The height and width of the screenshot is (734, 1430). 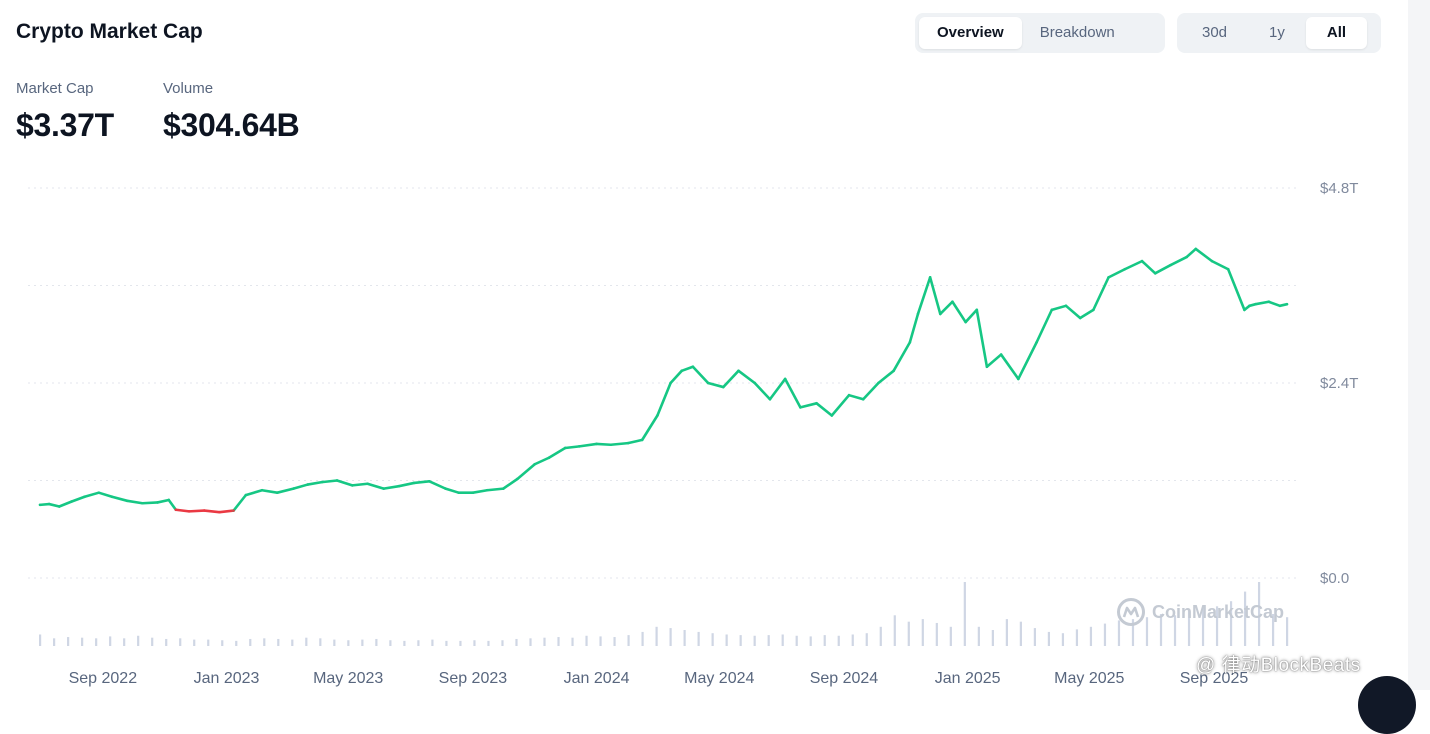 I want to click on range-all-button: All, so click(x=1336, y=33).